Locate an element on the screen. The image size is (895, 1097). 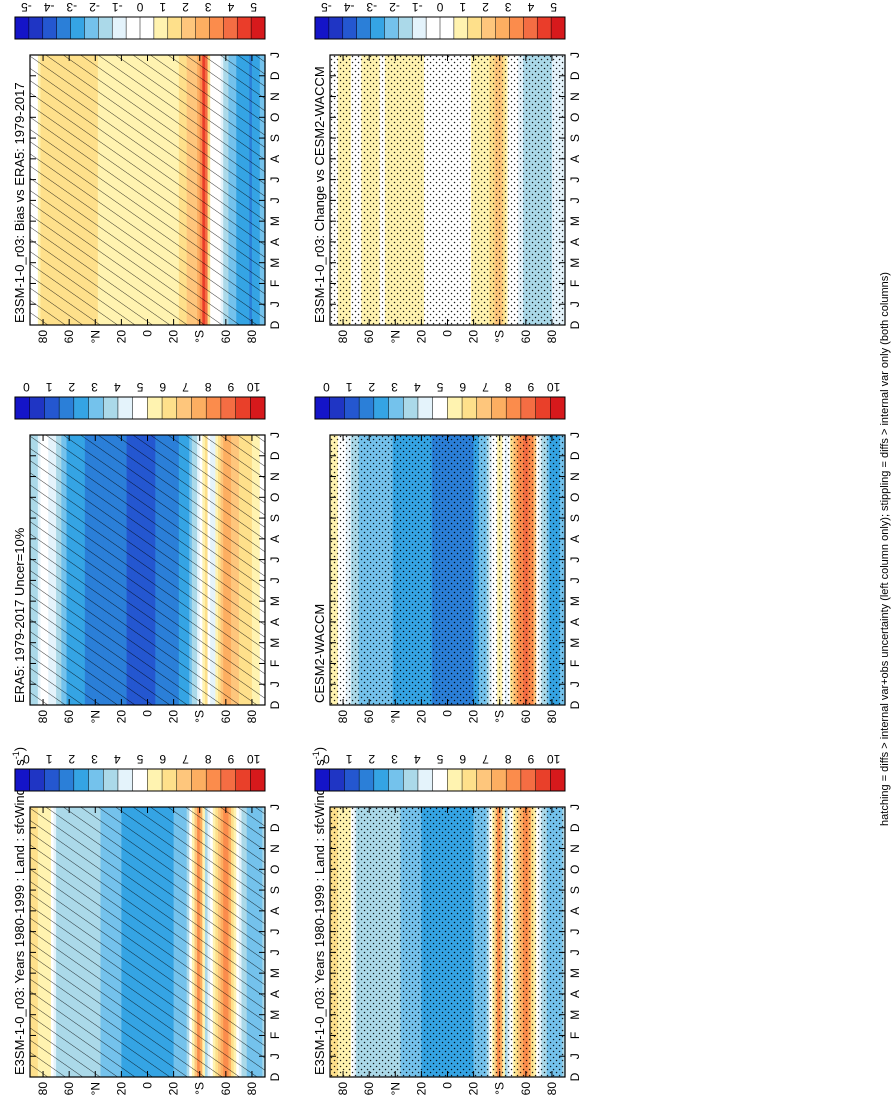
panel-title: E3SM-1-0_r03: Bias vs ERA5: 1979-2017 is located at coordinates (19, 202).